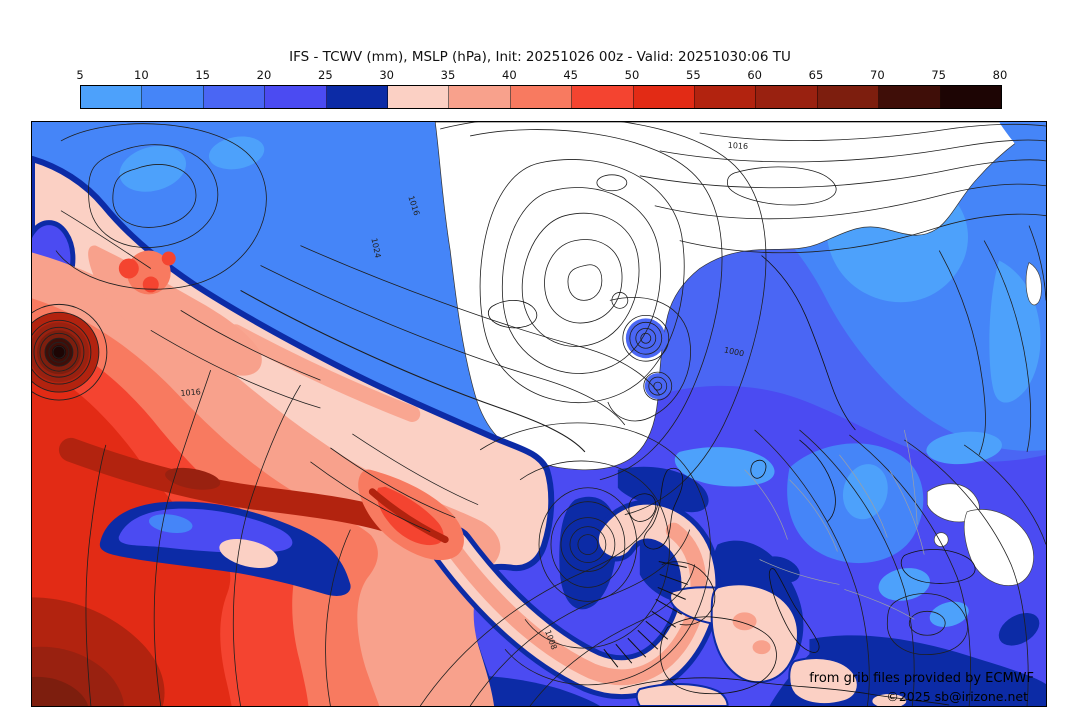  What do you see at coordinates (632, 75) in the screenshot?
I see `colorbar-tick-label: 50` at bounding box center [632, 75].